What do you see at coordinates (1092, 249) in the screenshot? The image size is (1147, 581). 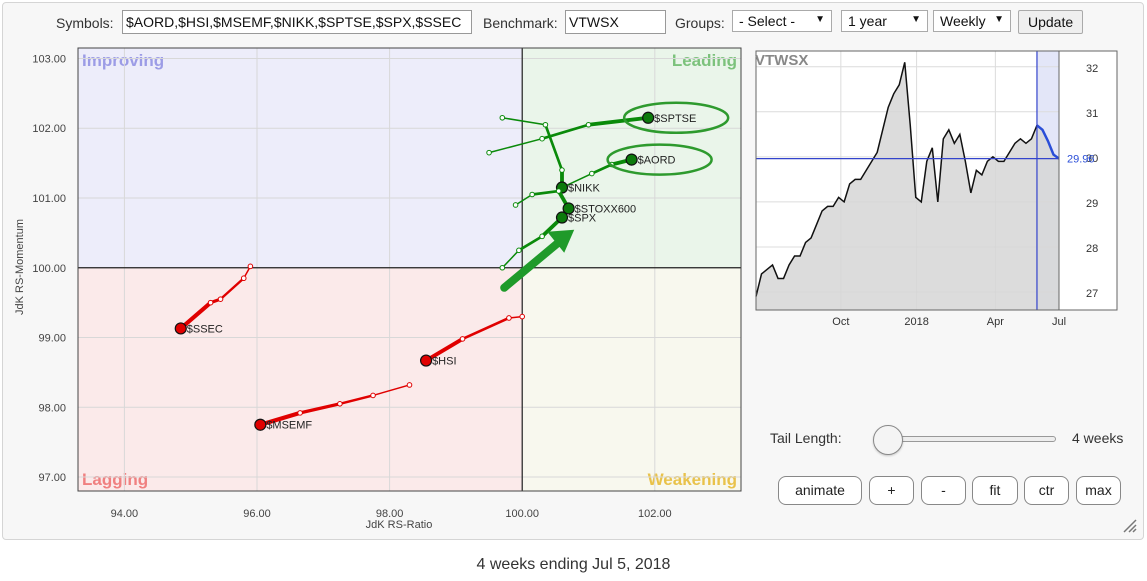 I see `benchmark-y-tick: 28` at bounding box center [1092, 249].